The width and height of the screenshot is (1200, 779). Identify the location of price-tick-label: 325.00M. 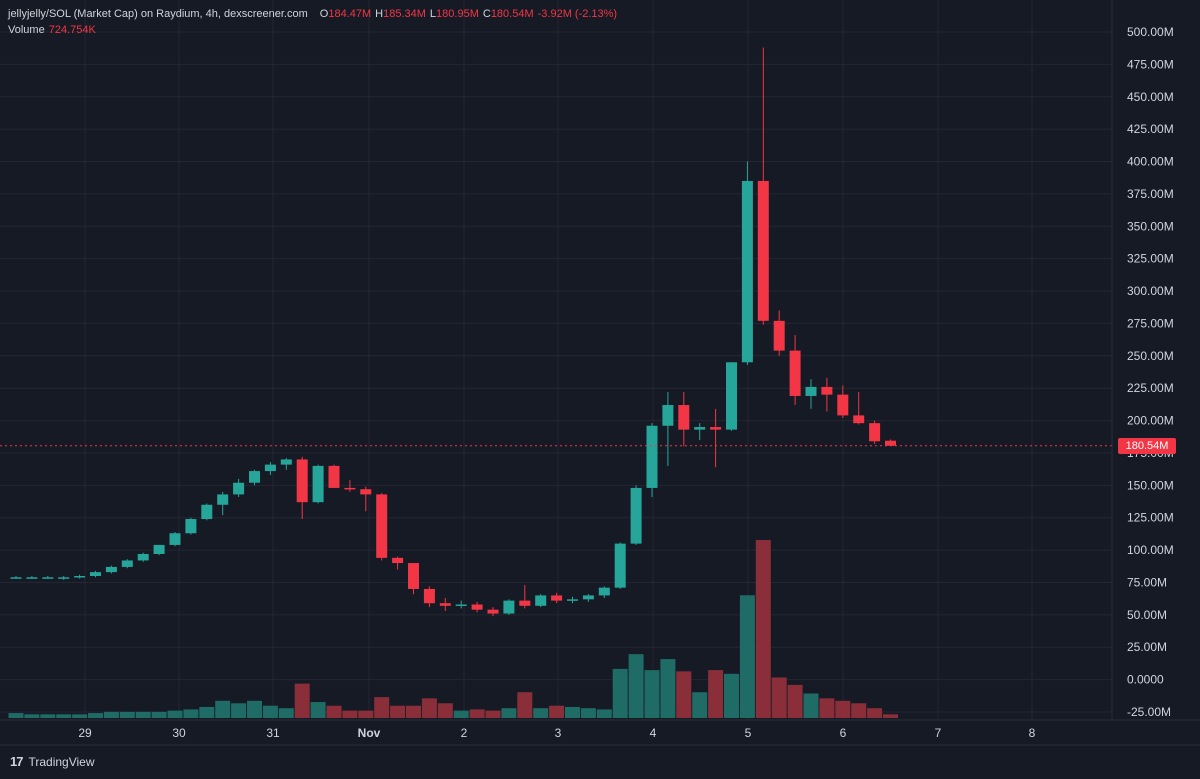
(1150, 259).